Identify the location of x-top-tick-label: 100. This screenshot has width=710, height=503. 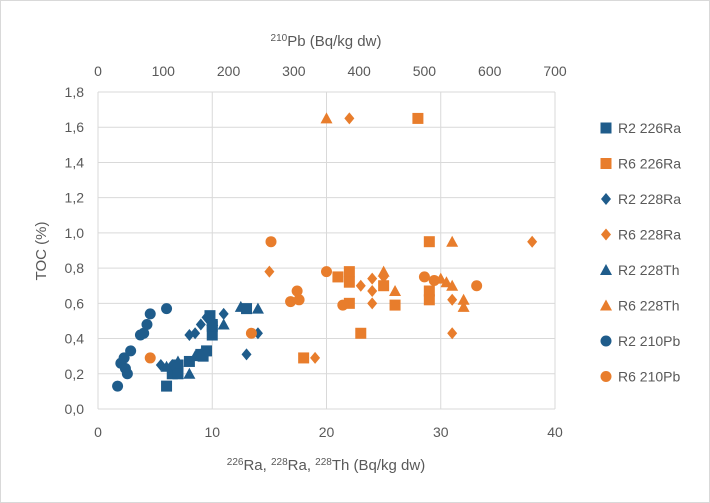
(164, 71).